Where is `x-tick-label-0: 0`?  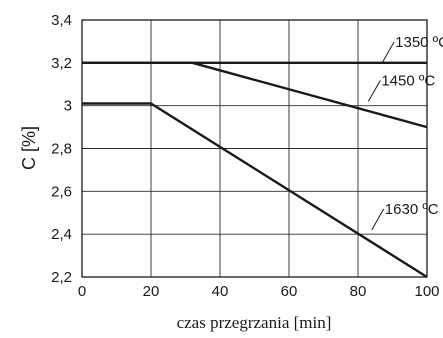
x-tick-label-0: 0 is located at coordinates (82, 291).